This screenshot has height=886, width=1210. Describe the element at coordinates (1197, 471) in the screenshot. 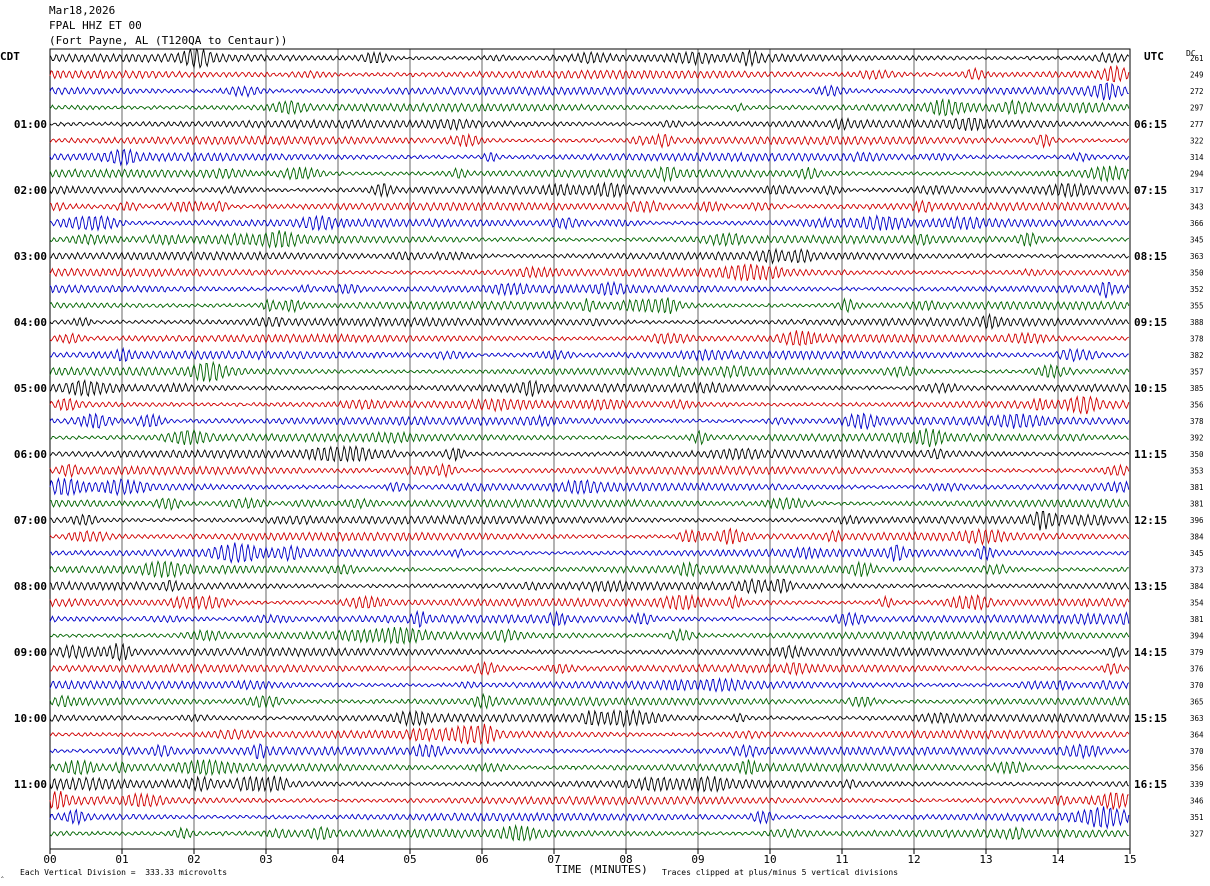

I see `dc-value: 353` at that location.